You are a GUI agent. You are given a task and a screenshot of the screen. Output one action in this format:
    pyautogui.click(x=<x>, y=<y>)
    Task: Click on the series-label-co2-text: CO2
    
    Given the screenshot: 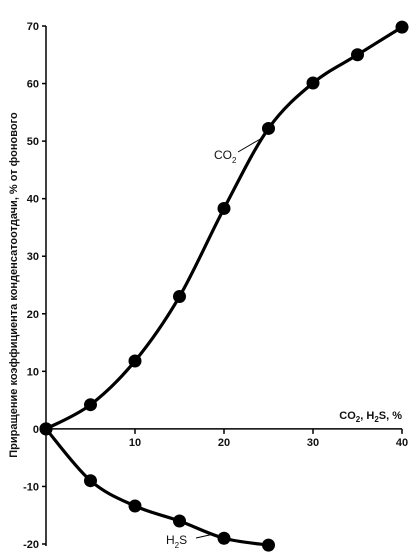 What is the action you would take?
    pyautogui.click(x=225, y=156)
    